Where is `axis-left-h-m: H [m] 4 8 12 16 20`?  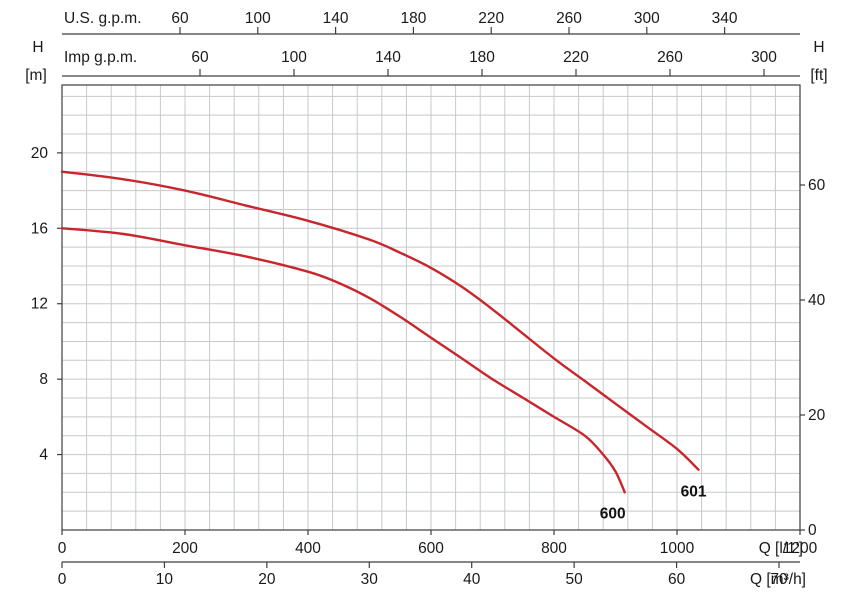 axis-left-h-m: H [m] 4 8 12 16 20 is located at coordinates (43, 251).